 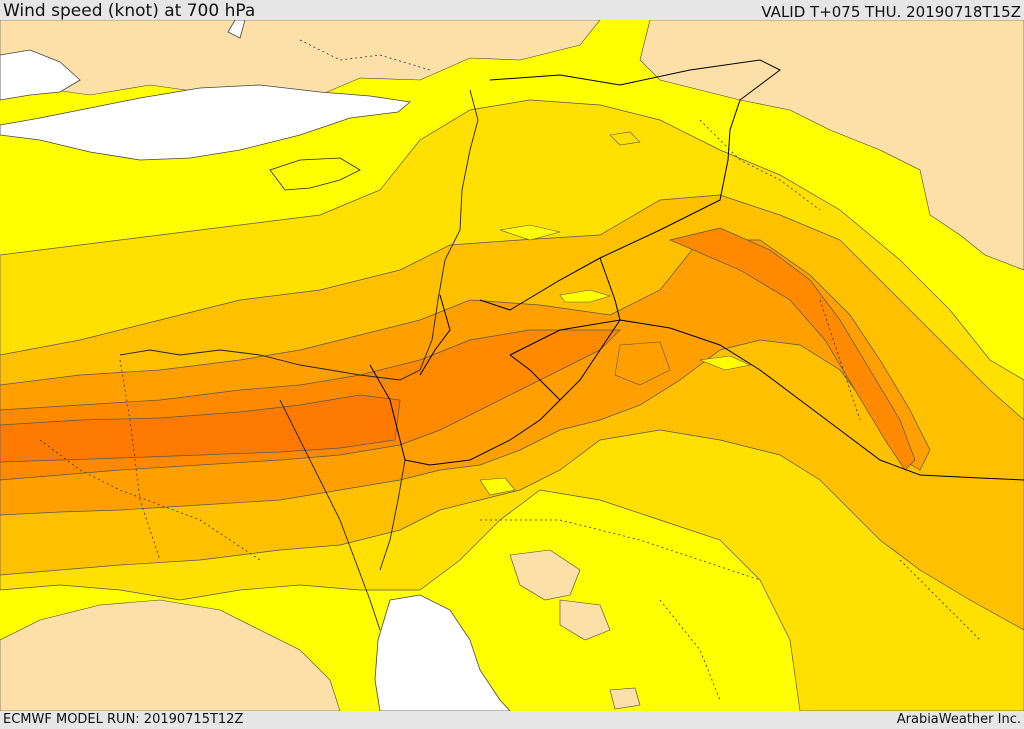 What do you see at coordinates (236, 29) in the screenshot?
I see `gulf-water-east` at bounding box center [236, 29].